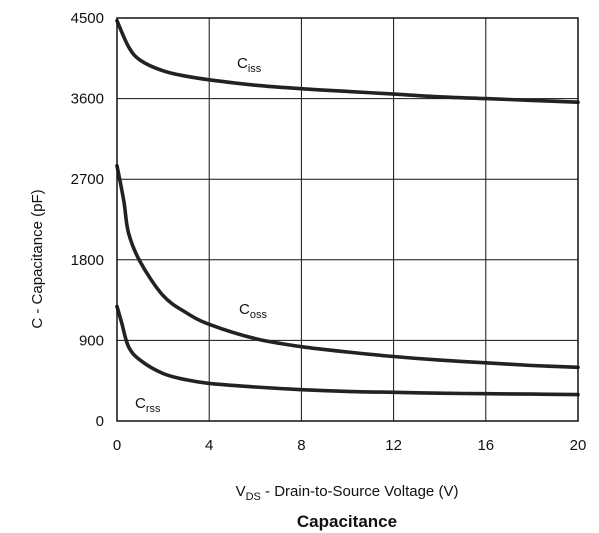 This screenshot has height=533, width=599. I want to click on x-tick-label: 20, so click(578, 445).